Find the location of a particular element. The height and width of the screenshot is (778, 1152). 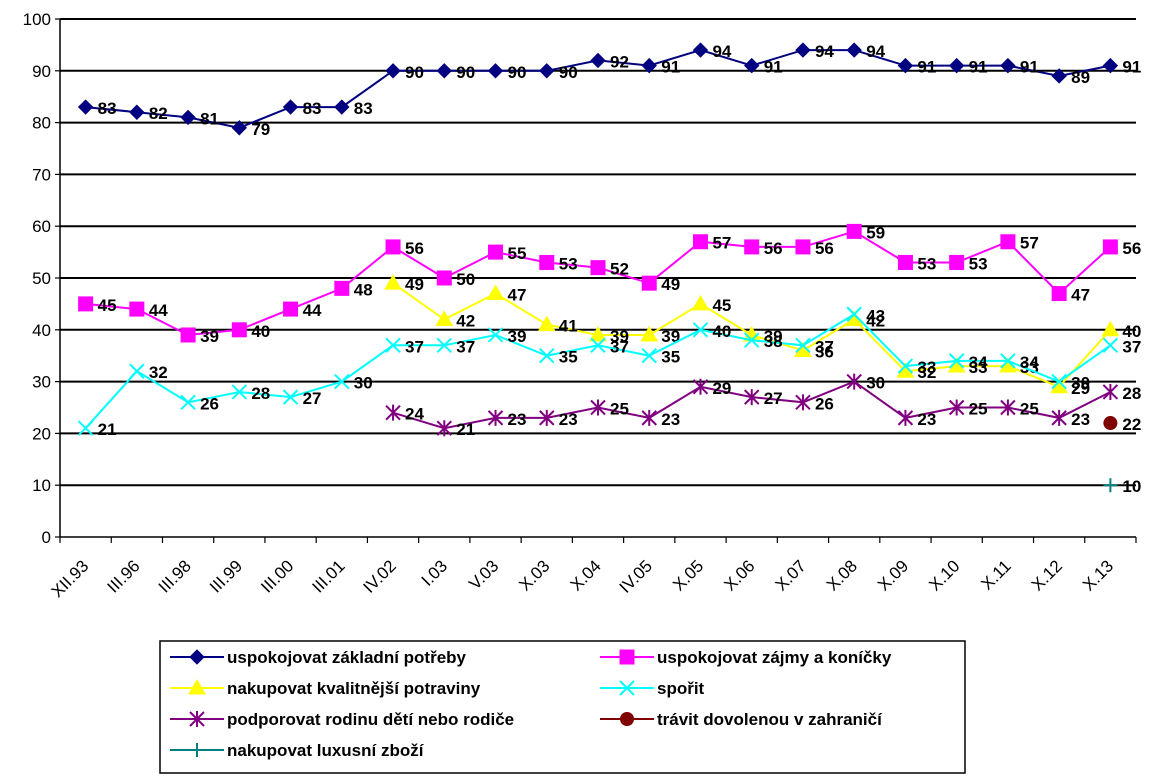

data-label: 82 is located at coordinates (158, 113).